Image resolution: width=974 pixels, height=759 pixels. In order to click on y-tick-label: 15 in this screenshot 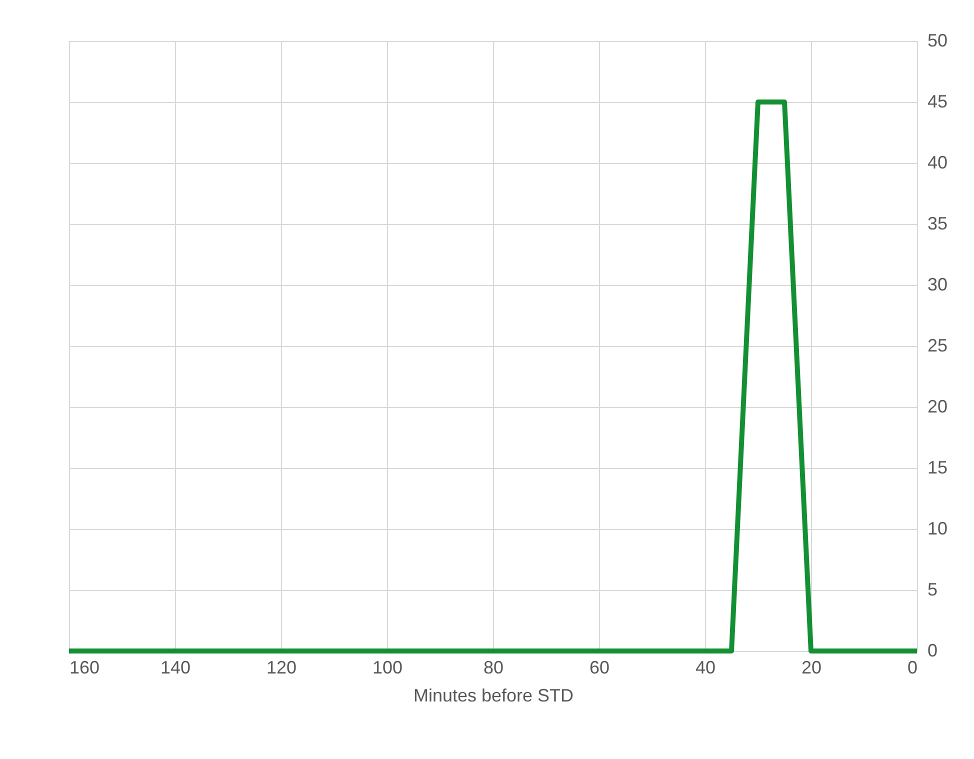, I will do `click(938, 468)`.